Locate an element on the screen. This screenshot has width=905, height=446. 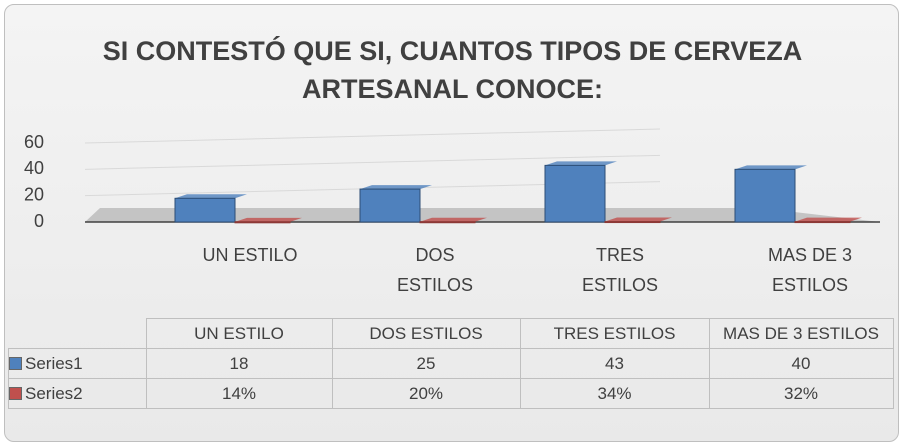
legend-entry: Series2 is located at coordinates (77, 393).